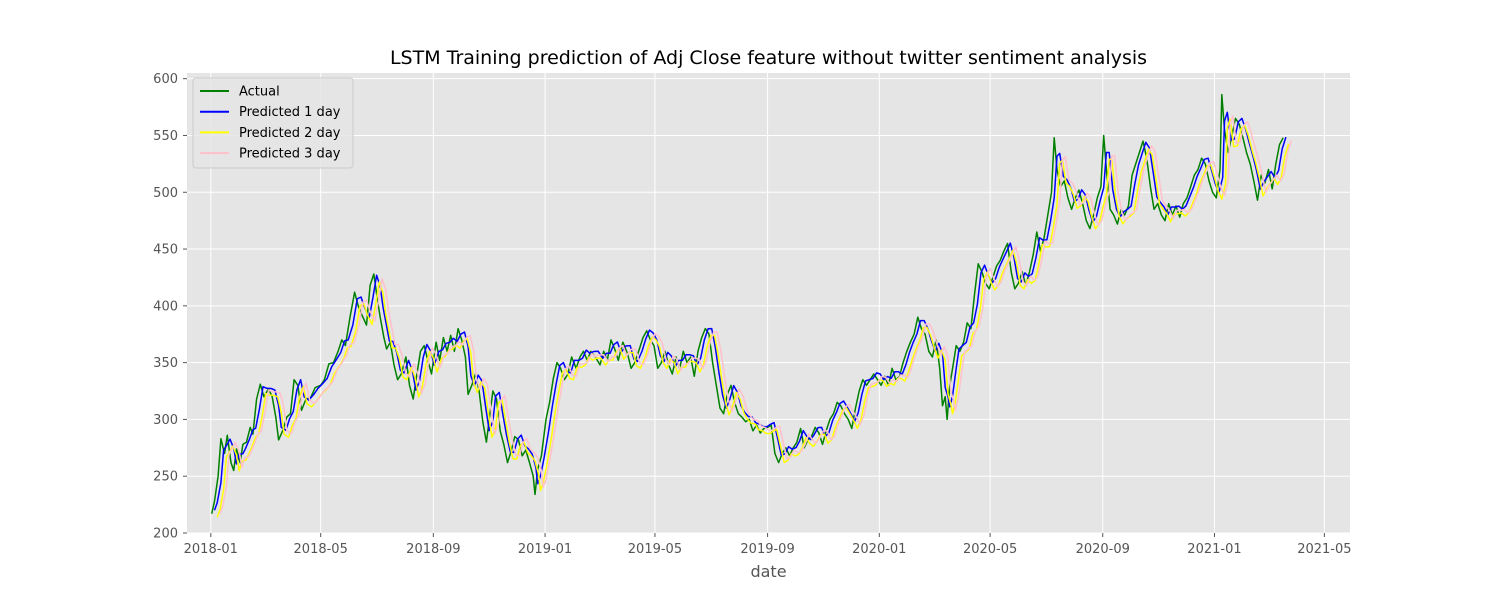 The image size is (1500, 600). I want to click on x-tick-label: 2018-01, so click(211, 549).